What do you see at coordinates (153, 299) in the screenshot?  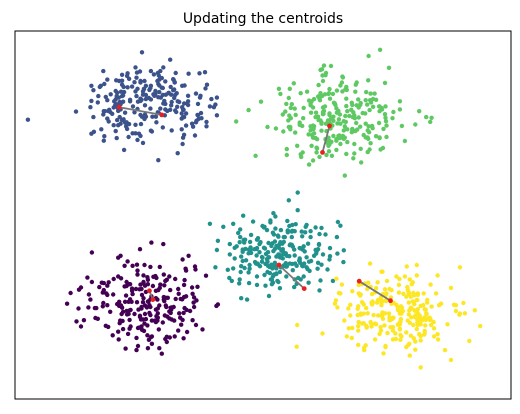 I see `old-centroid-point` at bounding box center [153, 299].